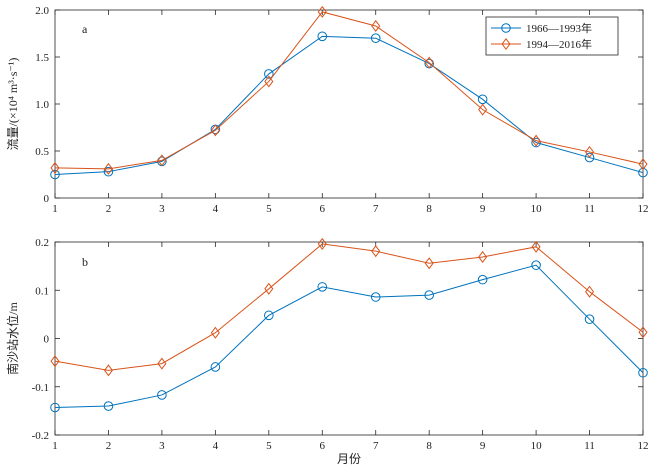 The width and height of the screenshot is (650, 471). I want to click on y-tick-label: -0.1, so click(40, 388).